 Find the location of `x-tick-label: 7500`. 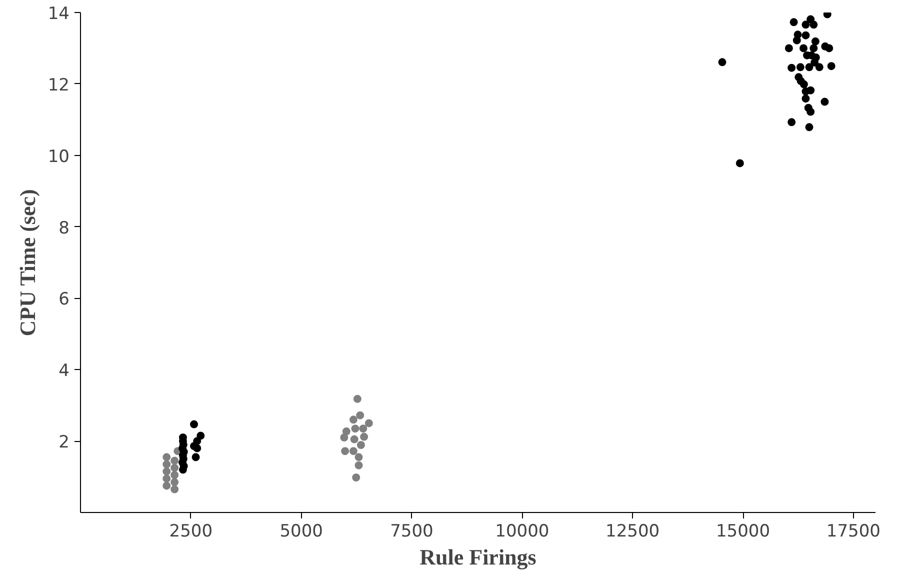

x-tick-label: 7500 is located at coordinates (412, 532).